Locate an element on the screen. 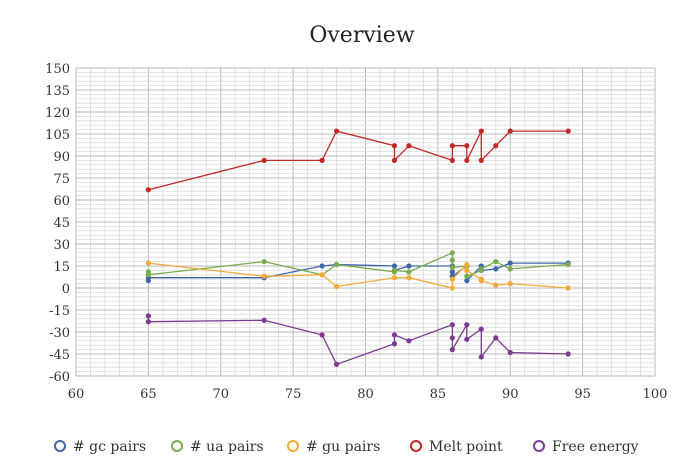 The image size is (700, 468). x-tick-label: 65 is located at coordinates (148, 394).